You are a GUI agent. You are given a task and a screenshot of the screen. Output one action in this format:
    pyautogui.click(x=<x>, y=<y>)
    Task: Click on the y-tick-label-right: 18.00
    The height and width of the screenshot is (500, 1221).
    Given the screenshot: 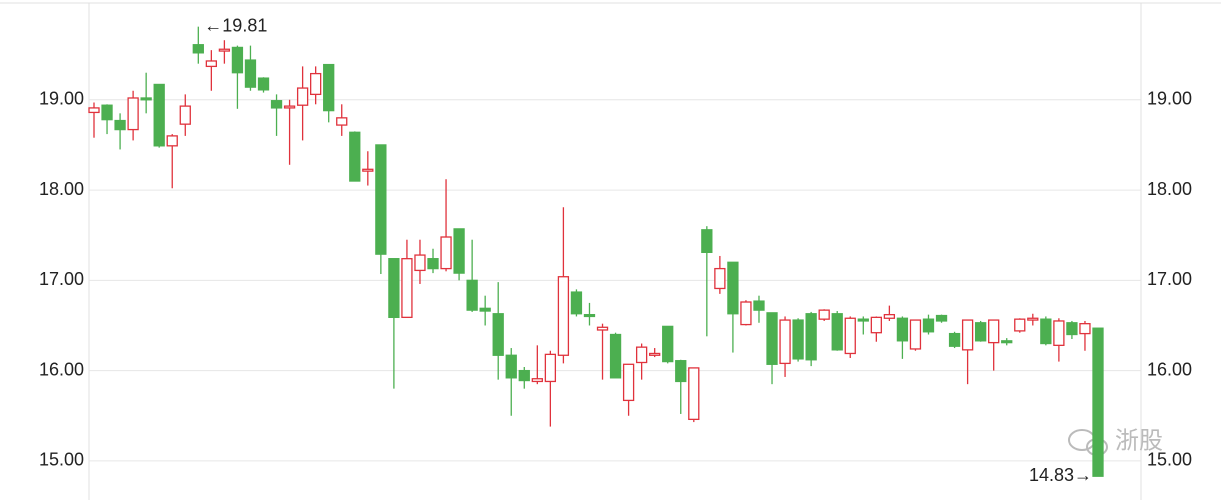 What is the action you would take?
    pyautogui.click(x=1169, y=189)
    